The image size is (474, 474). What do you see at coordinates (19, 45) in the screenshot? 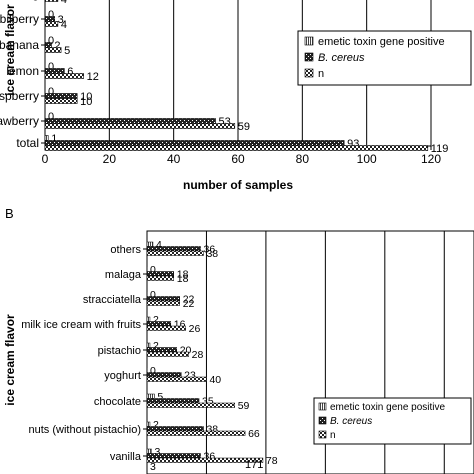
I see `category-label: banana` at bounding box center [19, 45].